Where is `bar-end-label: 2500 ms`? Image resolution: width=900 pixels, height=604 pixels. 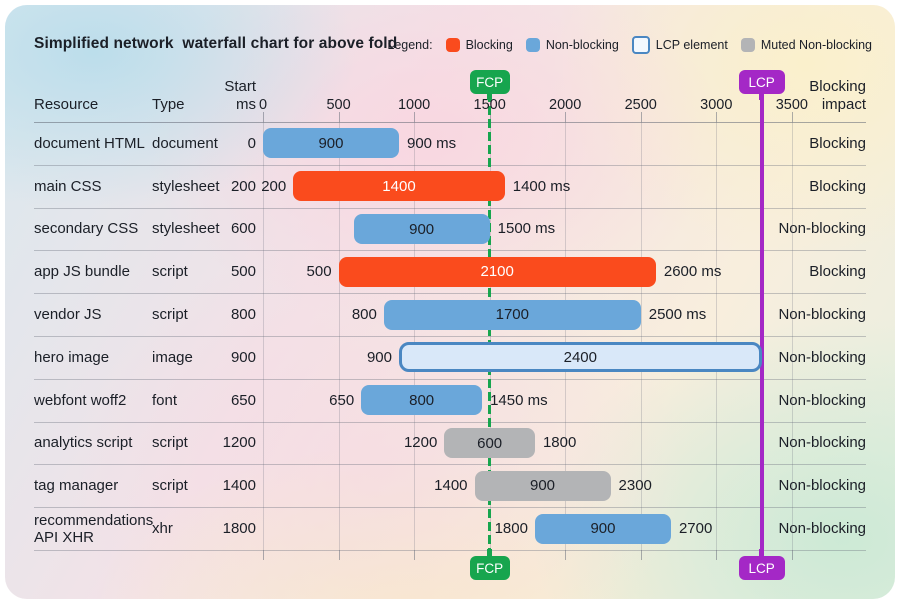 bar-end-label: 2500 ms is located at coordinates (677, 315).